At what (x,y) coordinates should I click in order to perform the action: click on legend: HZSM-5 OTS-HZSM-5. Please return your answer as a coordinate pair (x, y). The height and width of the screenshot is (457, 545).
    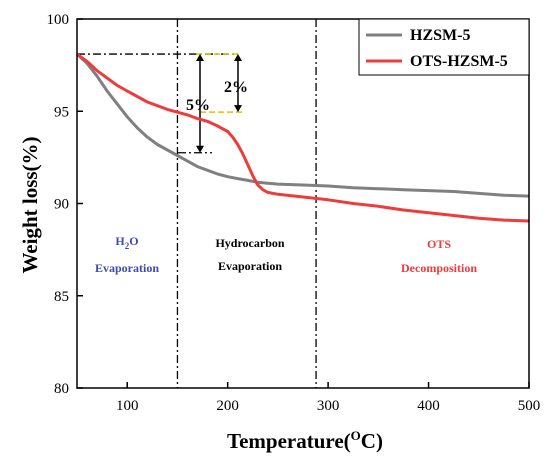
    Looking at the image, I should click on (444, 47).